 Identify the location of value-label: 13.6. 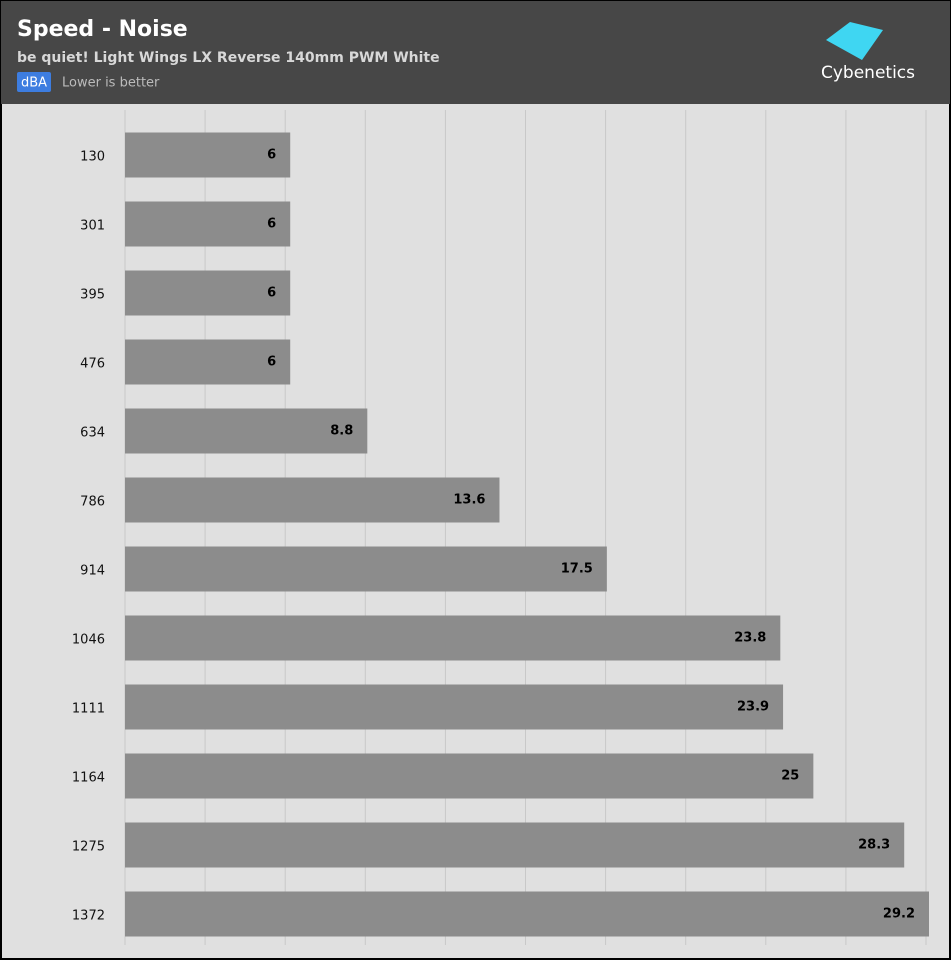
(469, 500).